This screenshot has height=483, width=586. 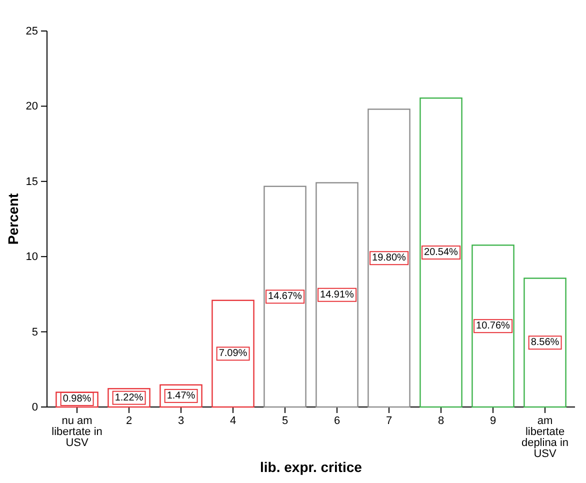 I want to click on y-axis-title: Percent, so click(x=13, y=218).